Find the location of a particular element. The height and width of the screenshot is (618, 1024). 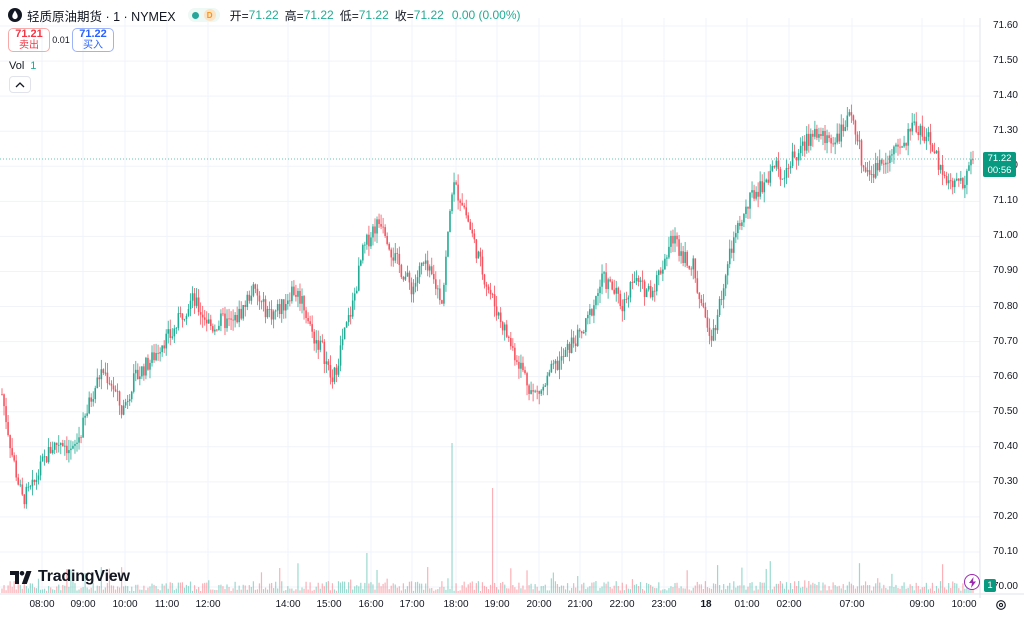

gear-icon is located at coordinates (1001, 605).